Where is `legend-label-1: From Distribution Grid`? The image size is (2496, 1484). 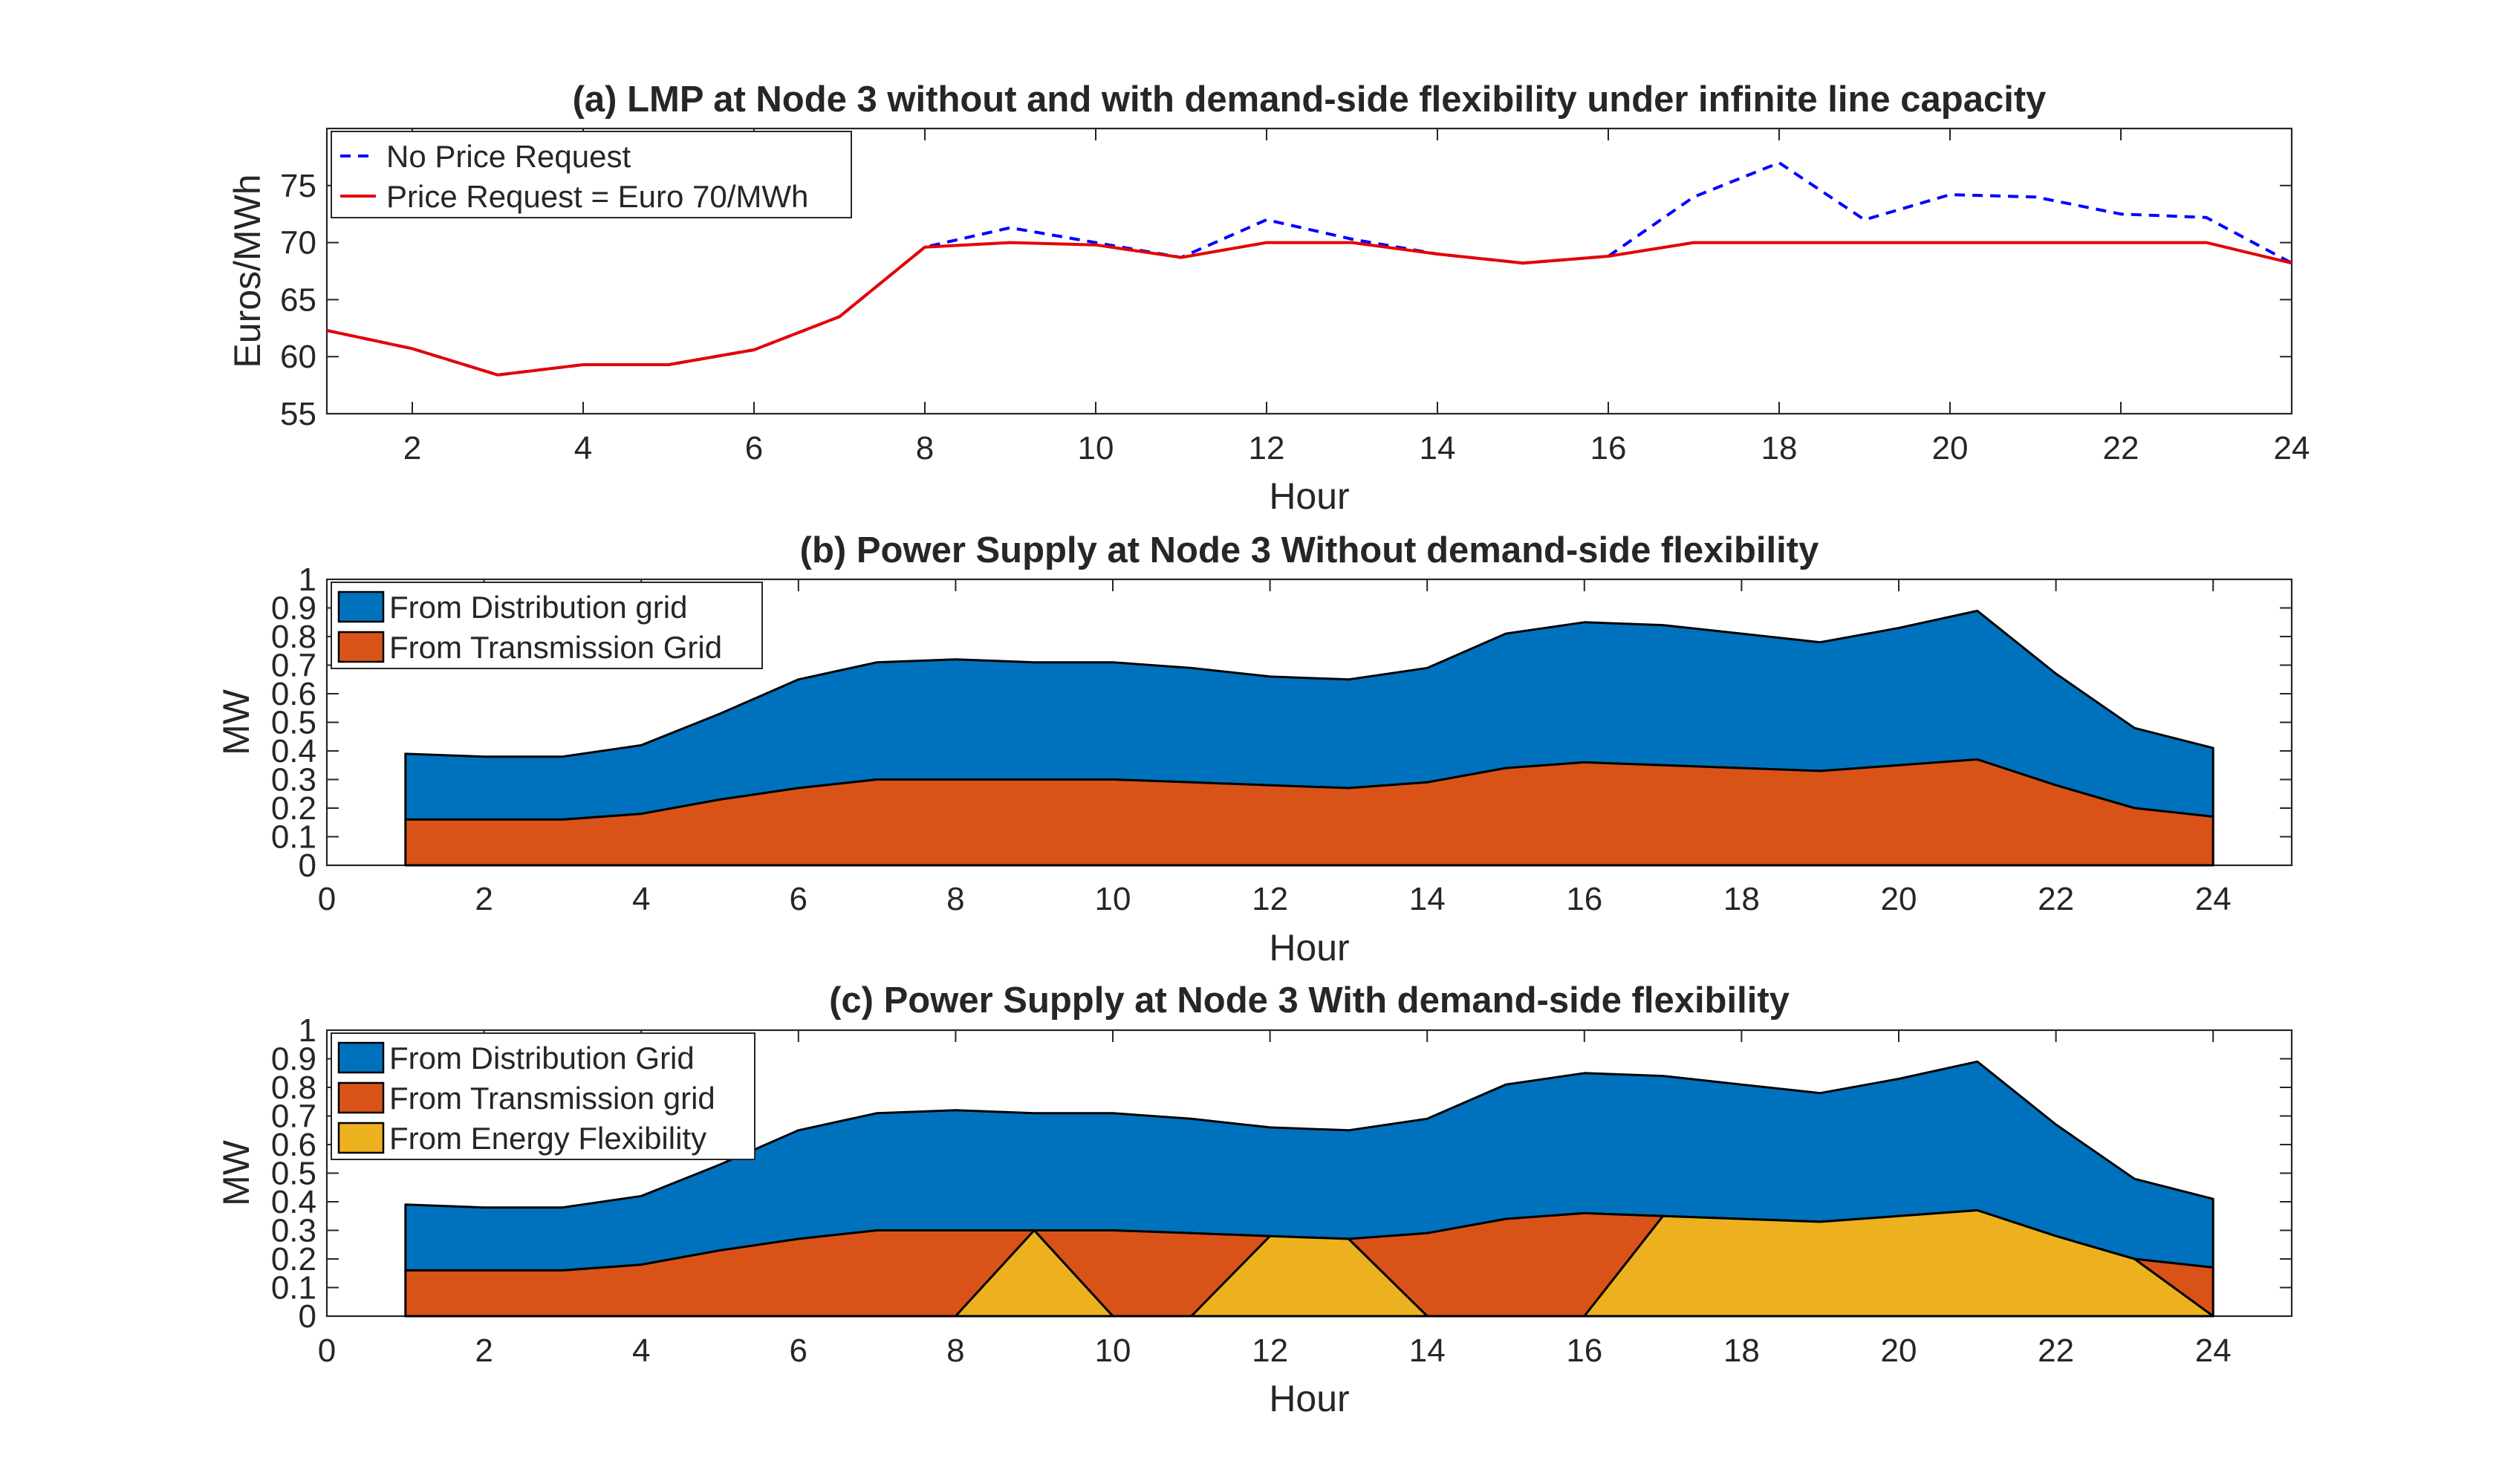 legend-label-1: From Distribution Grid is located at coordinates (542, 1058).